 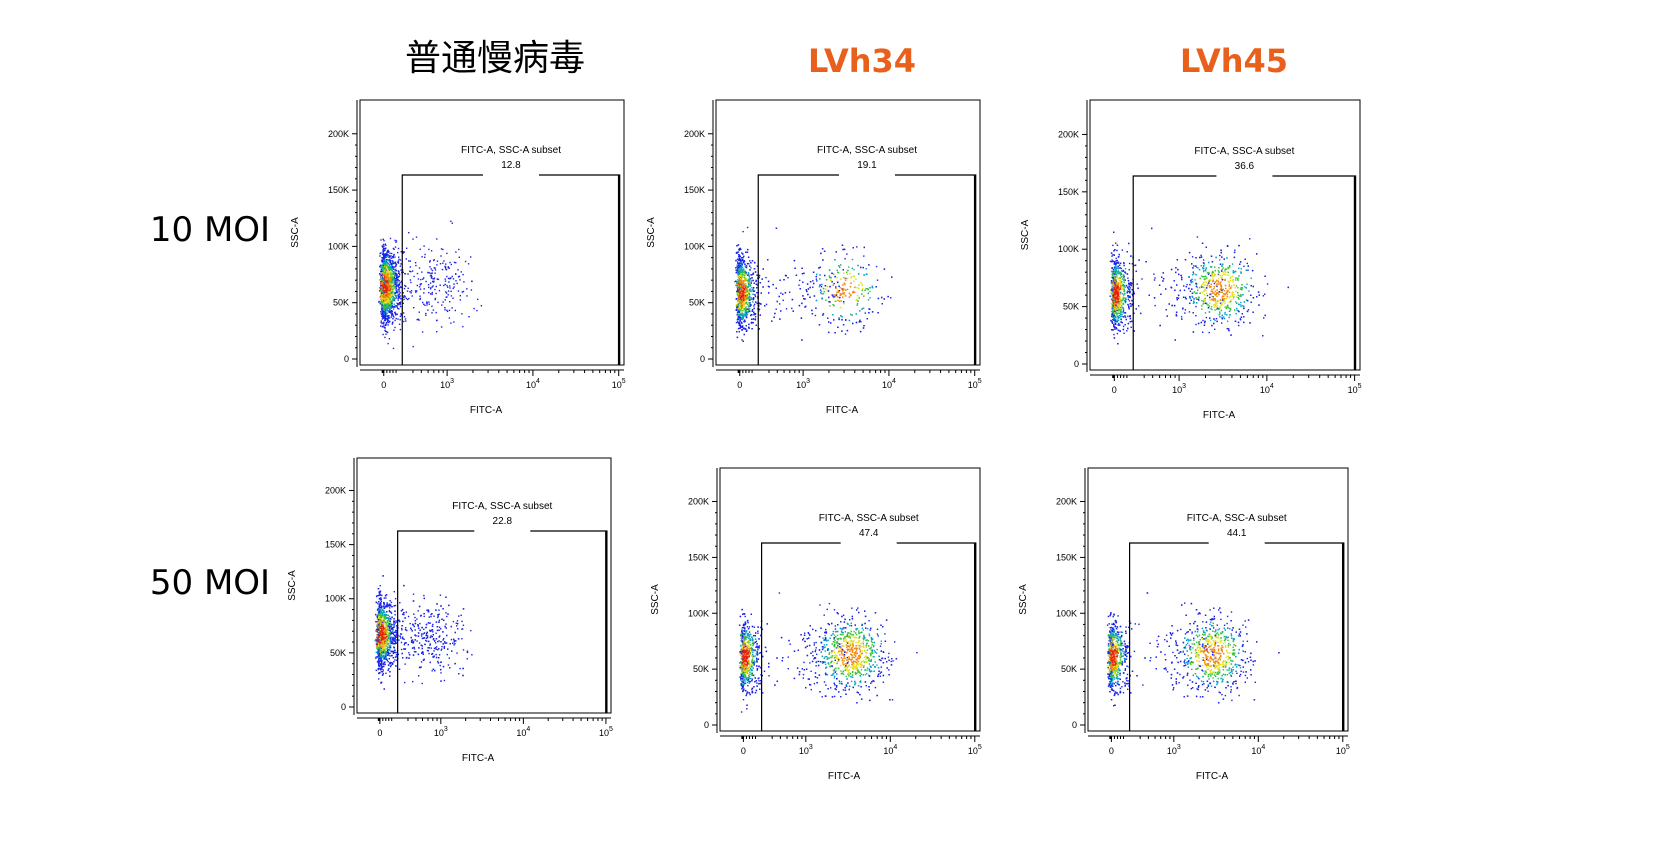 I want to click on gate-box, so click(x=867, y=269).